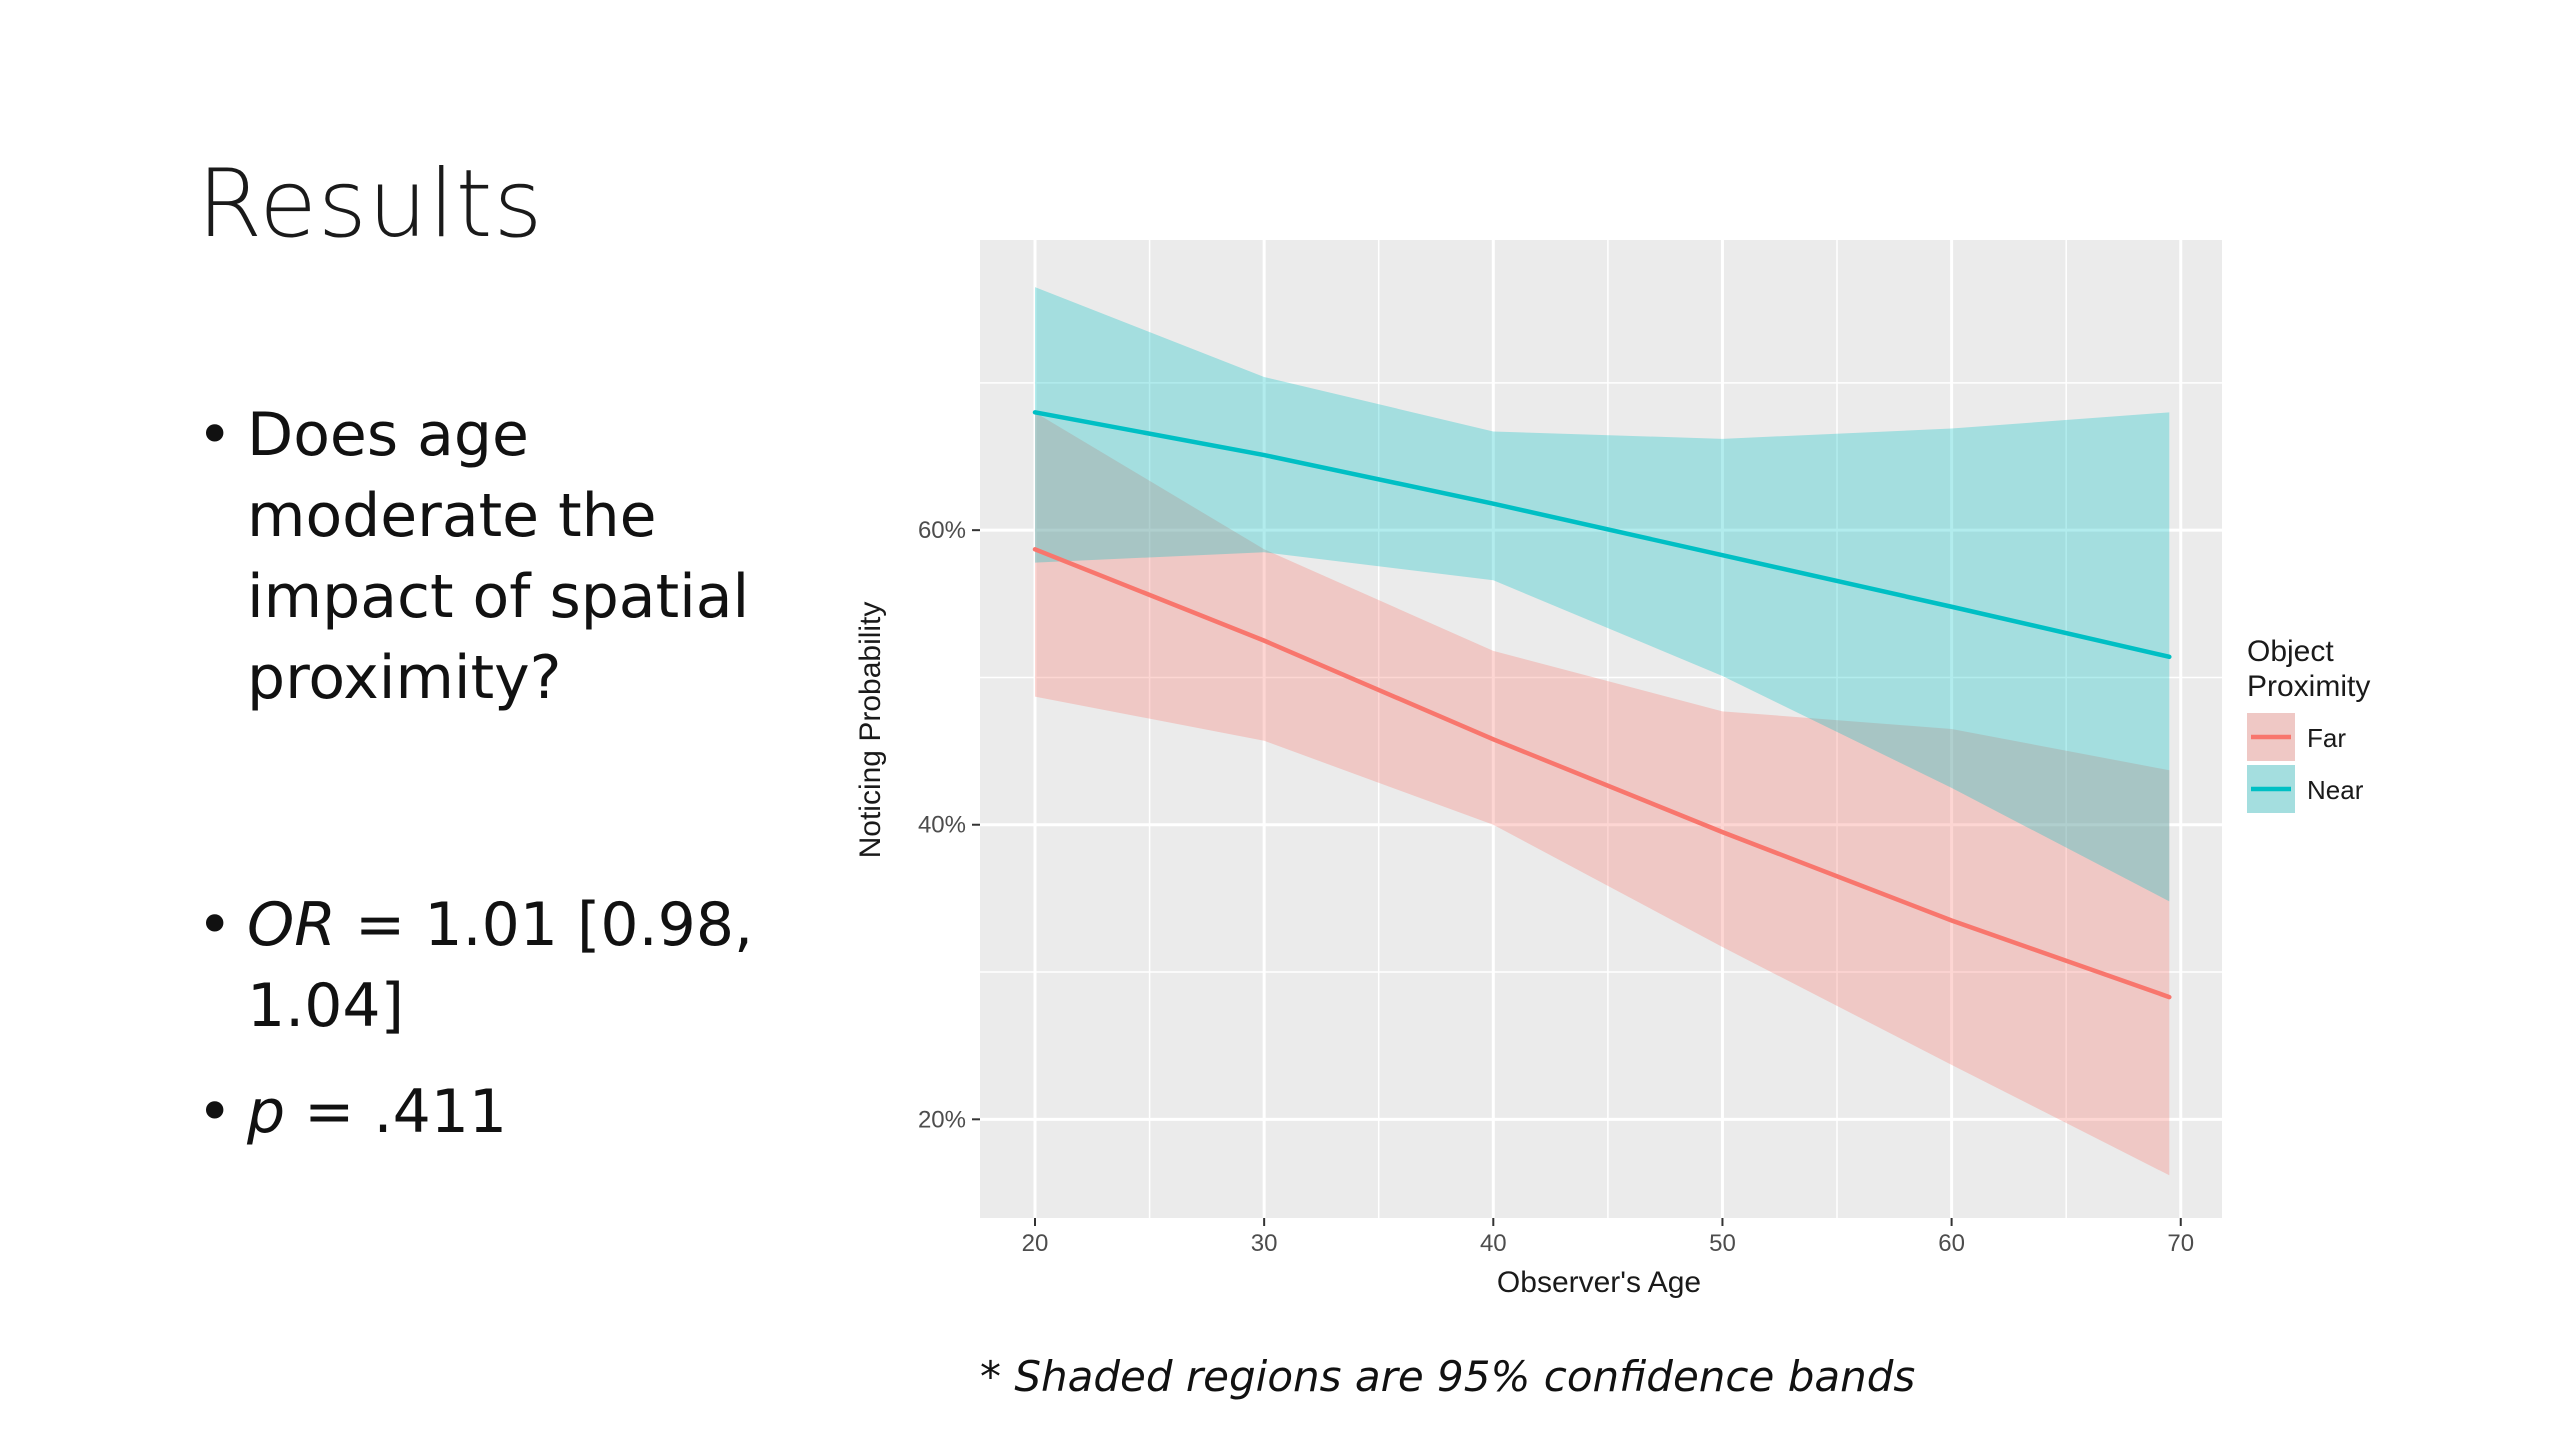 The width and height of the screenshot is (2560, 1440). I want to click on x-tick-label: 50, so click(1722, 1243).